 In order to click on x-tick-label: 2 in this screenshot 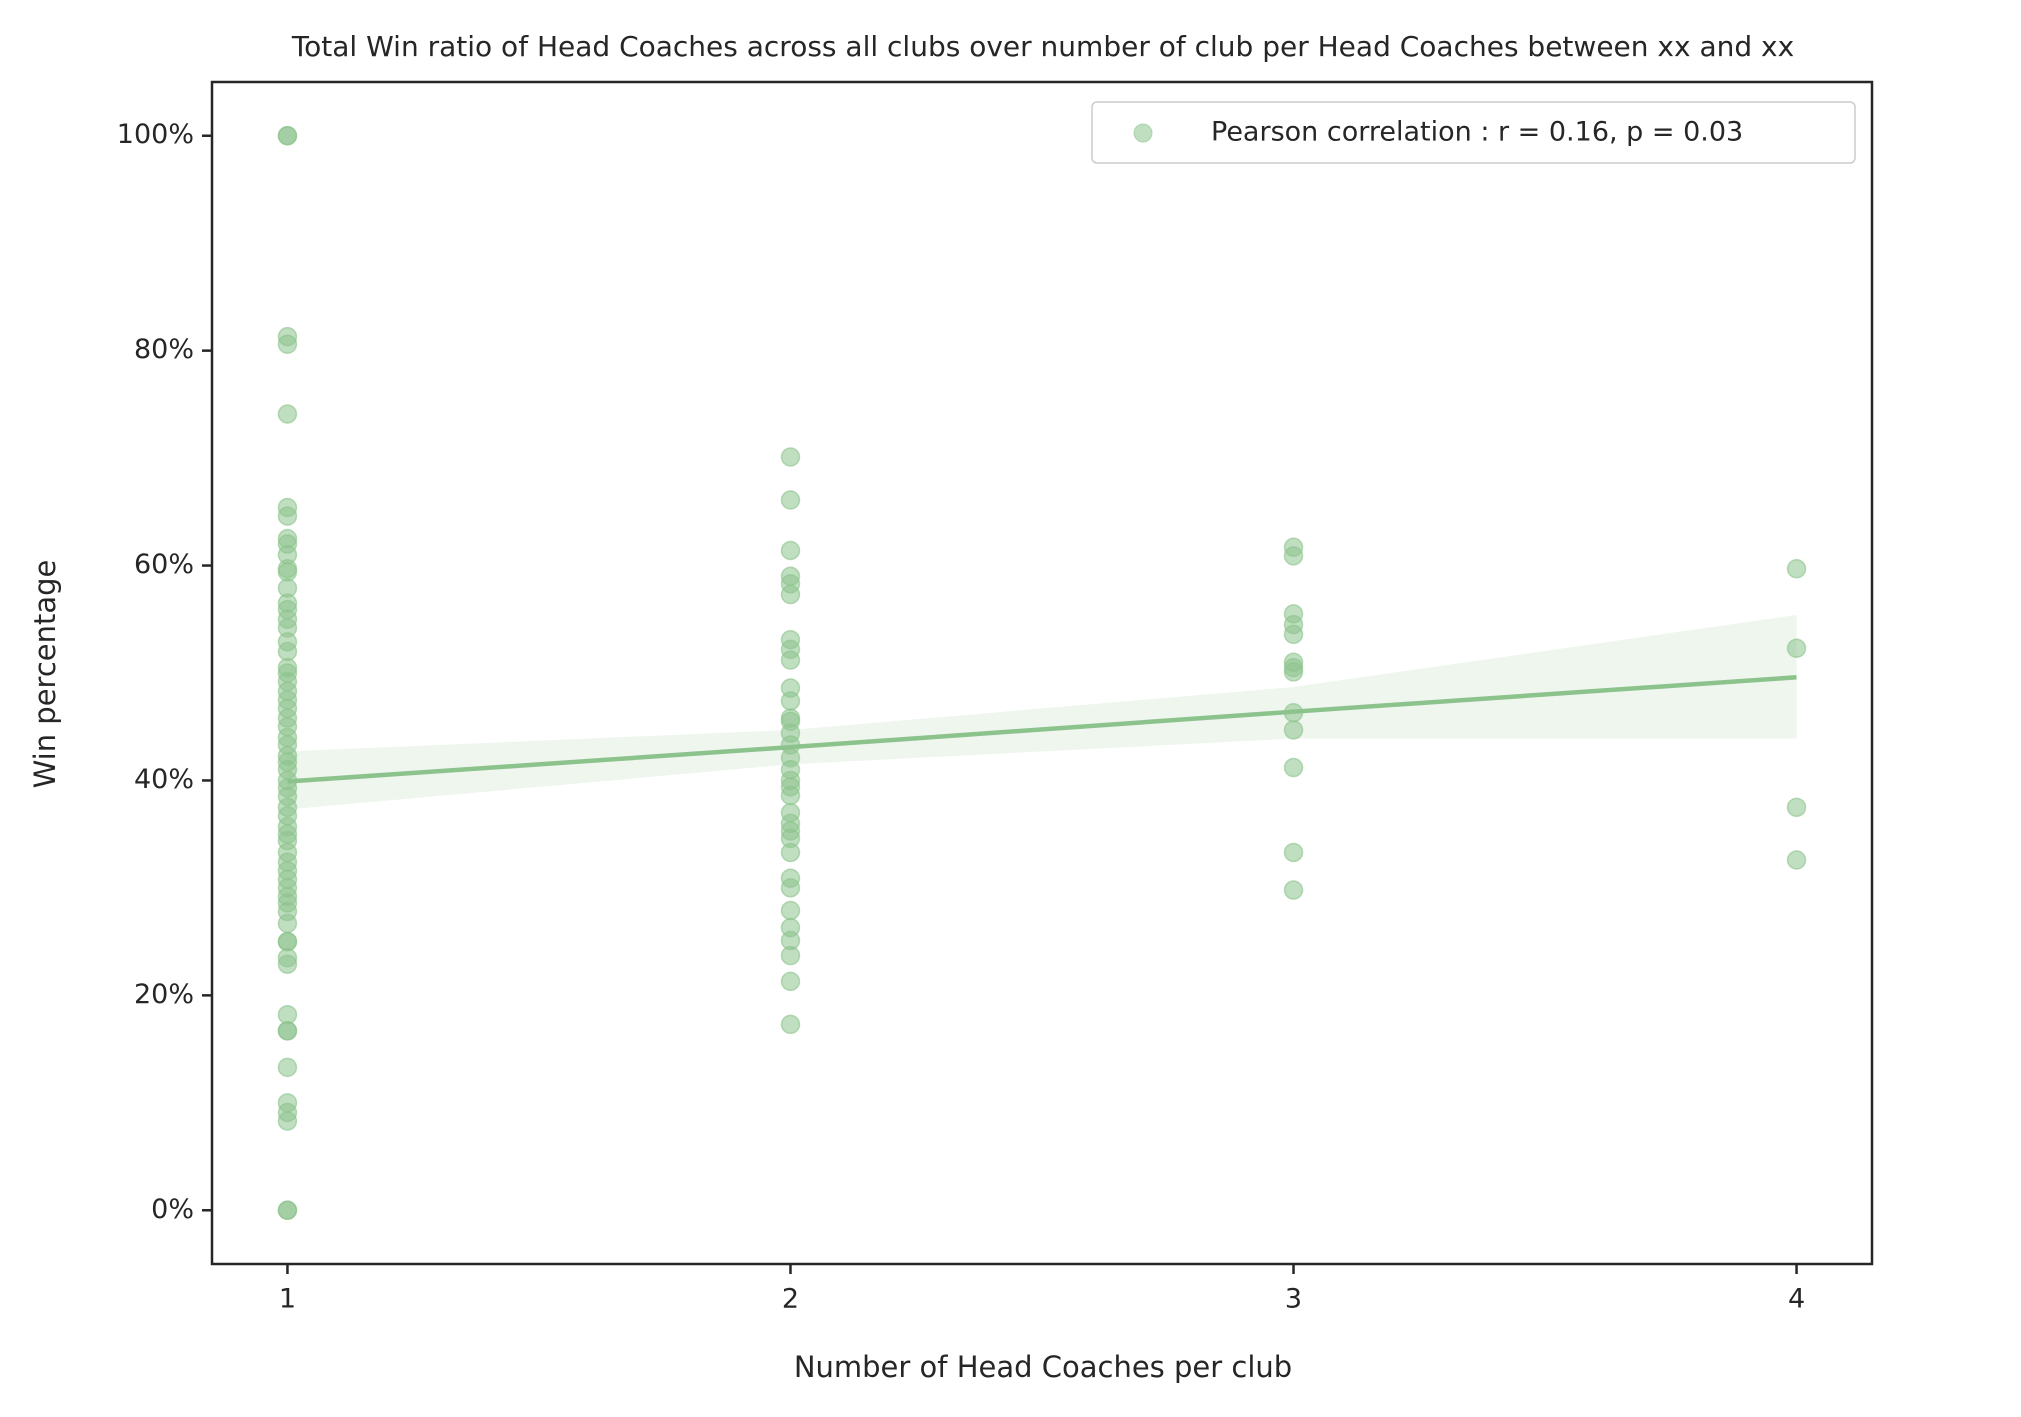, I will do `click(790, 1299)`.